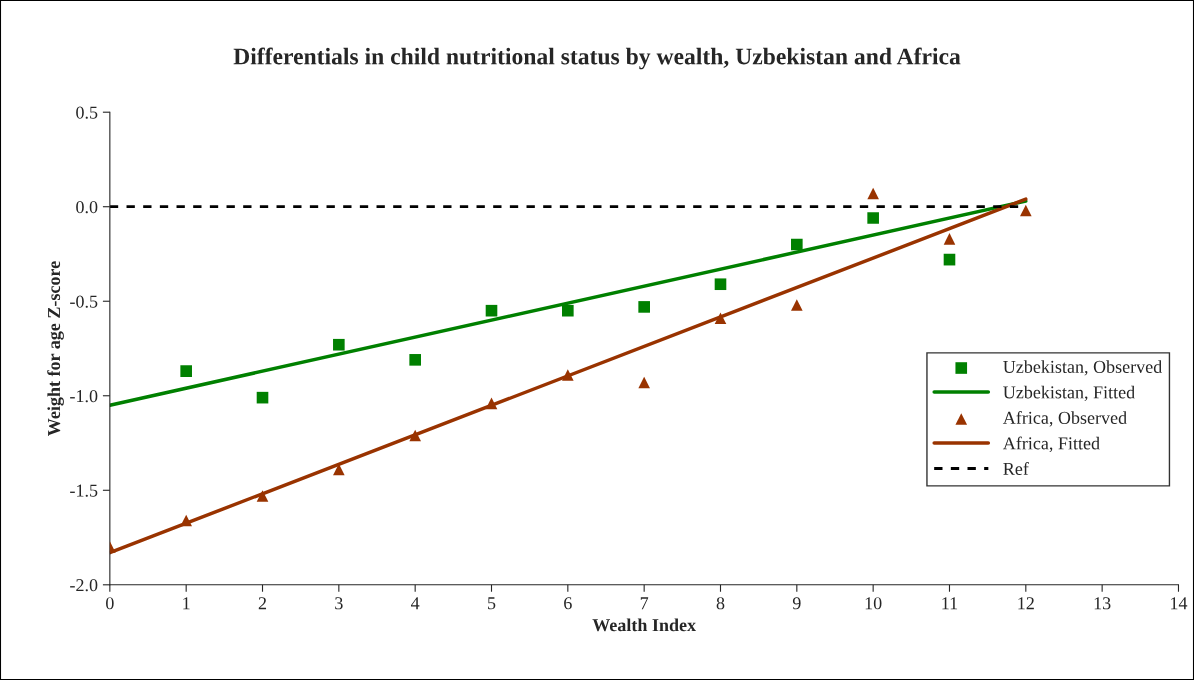  I want to click on chart-title: Differentials in child nutritional status by wealth, Uzbekistan and Africa, so click(597, 58).